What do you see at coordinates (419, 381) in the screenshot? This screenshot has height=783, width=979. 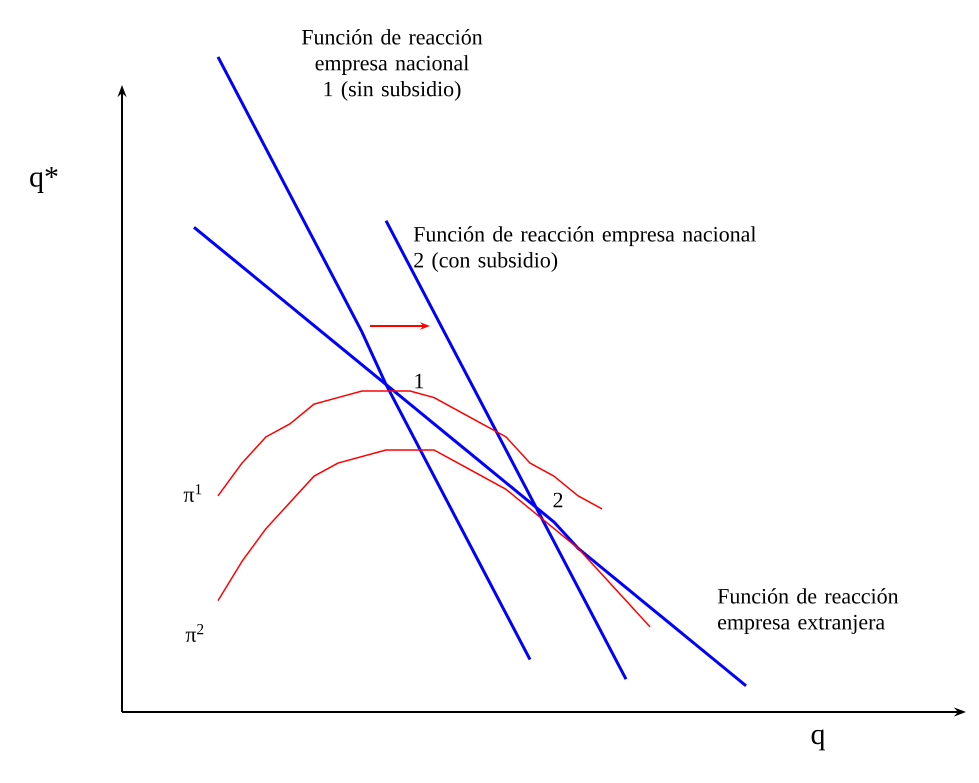 I see `annotation: 1` at bounding box center [419, 381].